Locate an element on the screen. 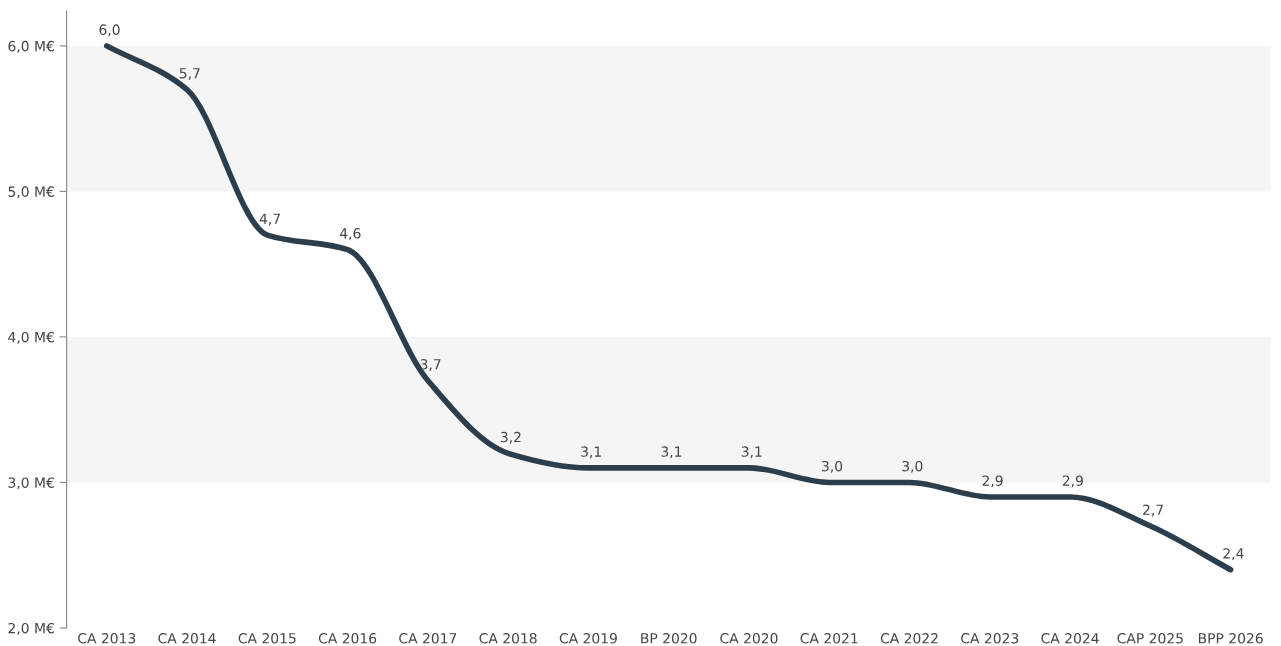  x-tick-label: CA 2013 is located at coordinates (107, 638).